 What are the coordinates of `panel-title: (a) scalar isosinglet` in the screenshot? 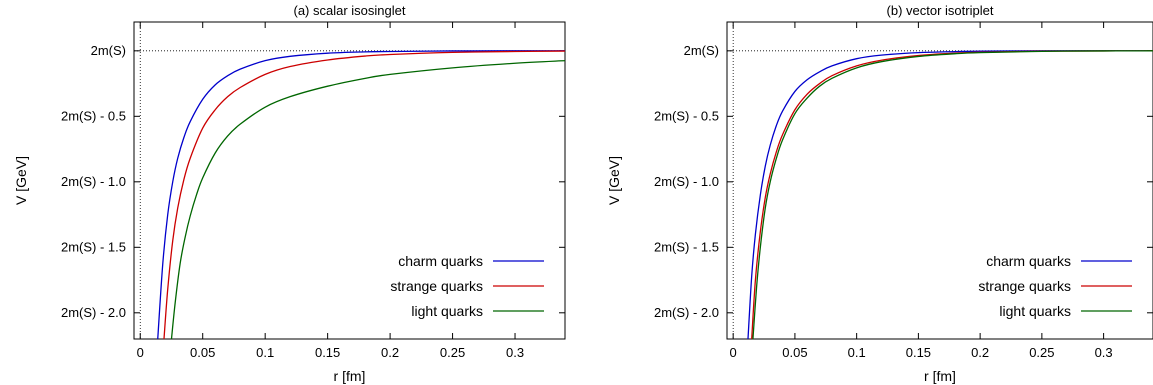 It's located at (350, 10).